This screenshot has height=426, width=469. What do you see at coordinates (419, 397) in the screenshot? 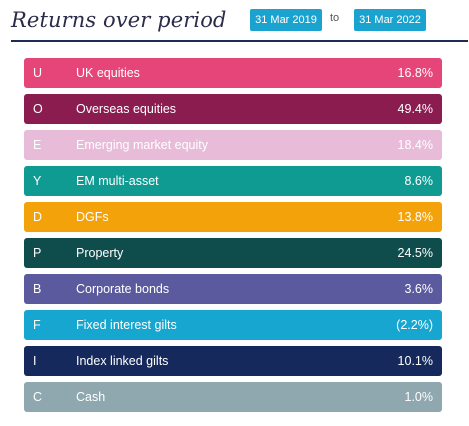
I see `row-value: 1.0%` at bounding box center [419, 397].